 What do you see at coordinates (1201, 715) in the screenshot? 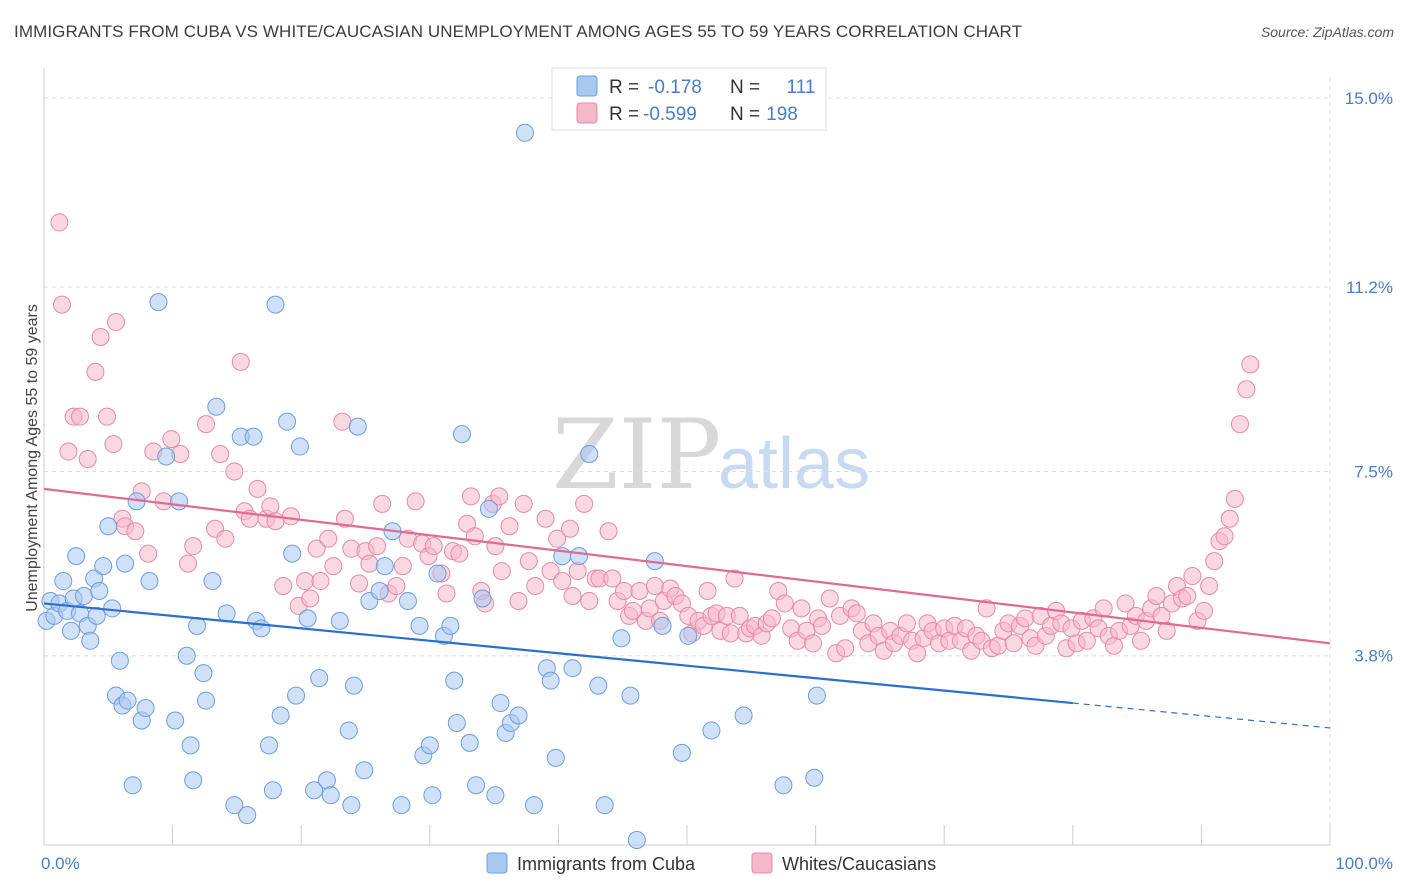
I see `cuba-trend-extension` at bounding box center [1201, 715].